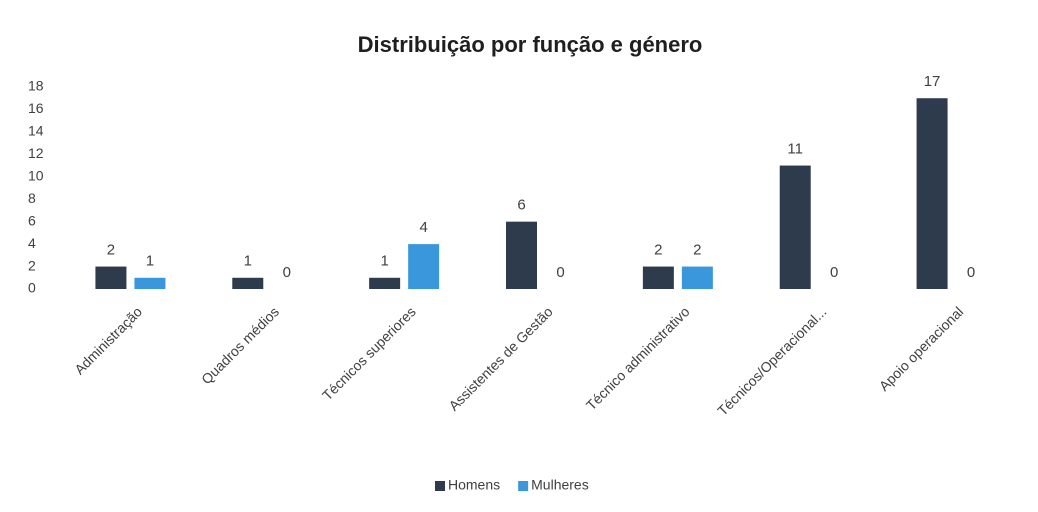  I want to click on value-label: 4, so click(423, 227).